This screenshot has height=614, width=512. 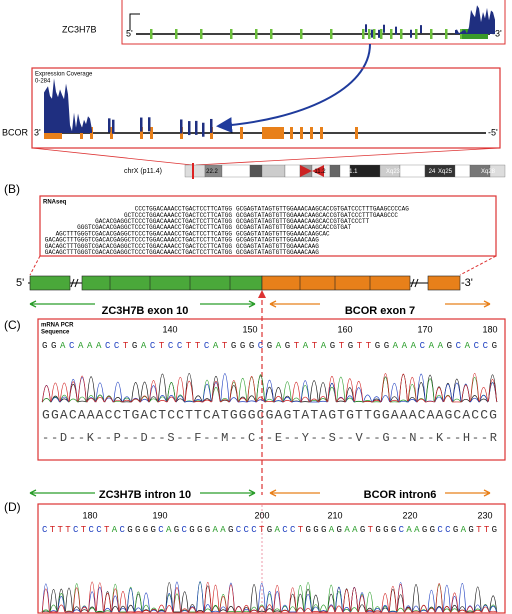 I want to click on band-label: p21.1, so click(x=350, y=172).